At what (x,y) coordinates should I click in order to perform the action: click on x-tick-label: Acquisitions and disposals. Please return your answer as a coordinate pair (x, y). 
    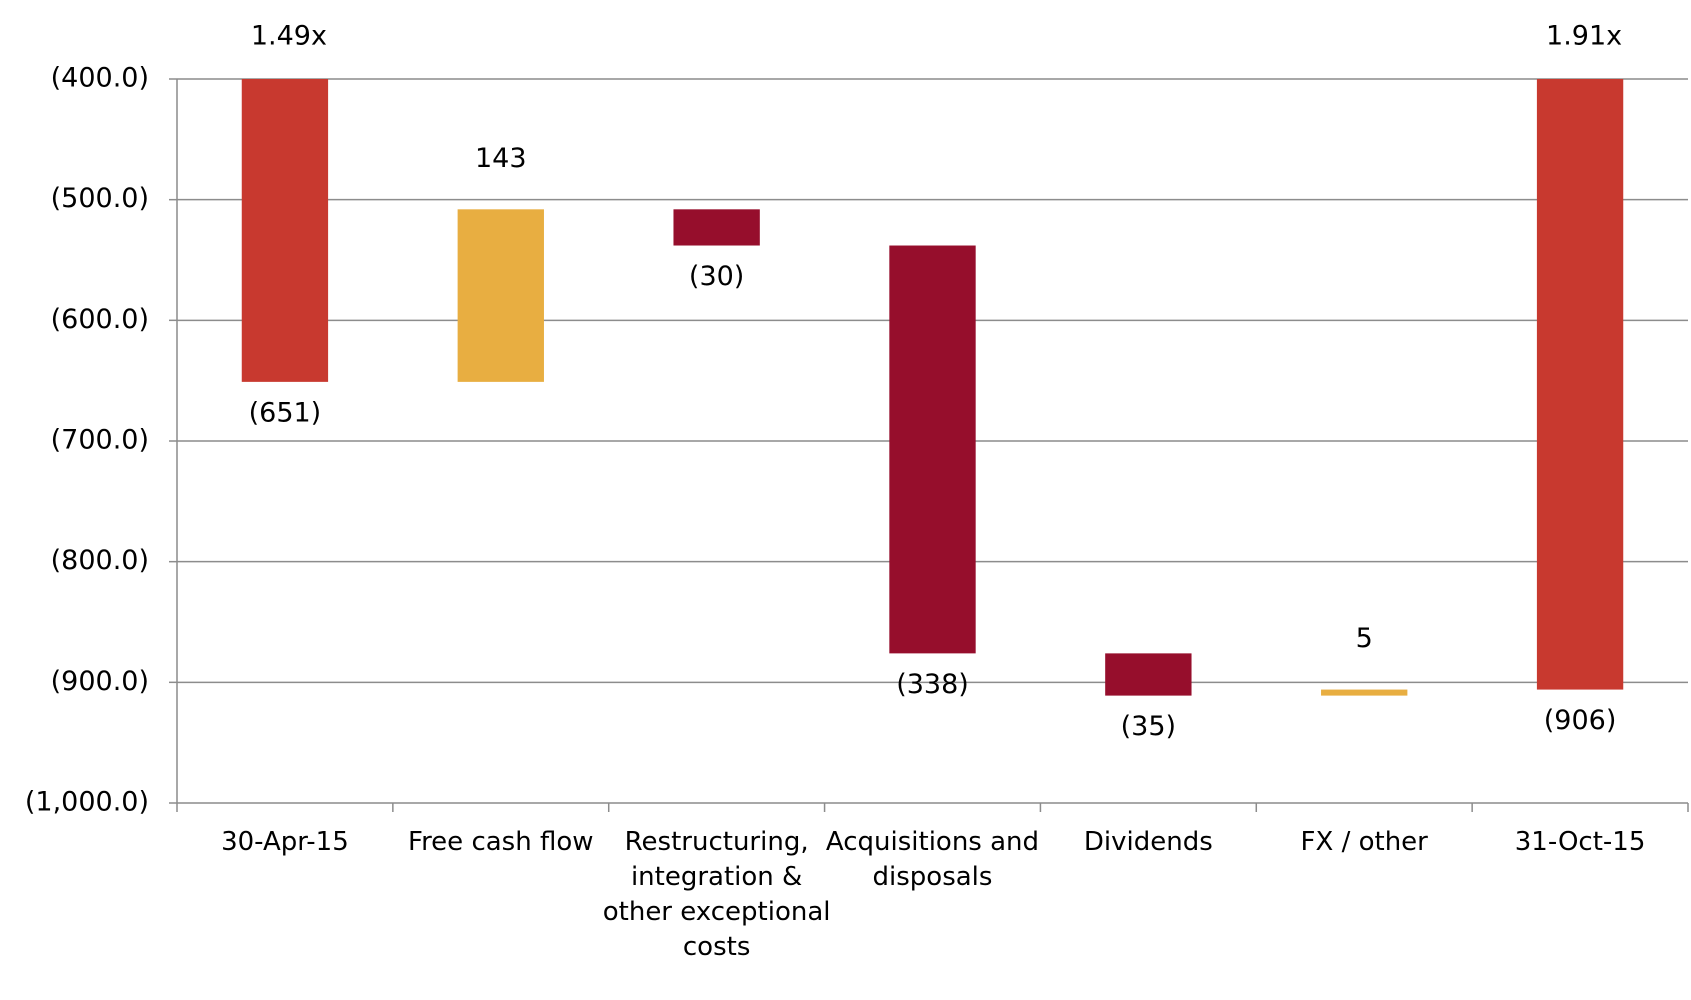
    Looking at the image, I should click on (932, 859).